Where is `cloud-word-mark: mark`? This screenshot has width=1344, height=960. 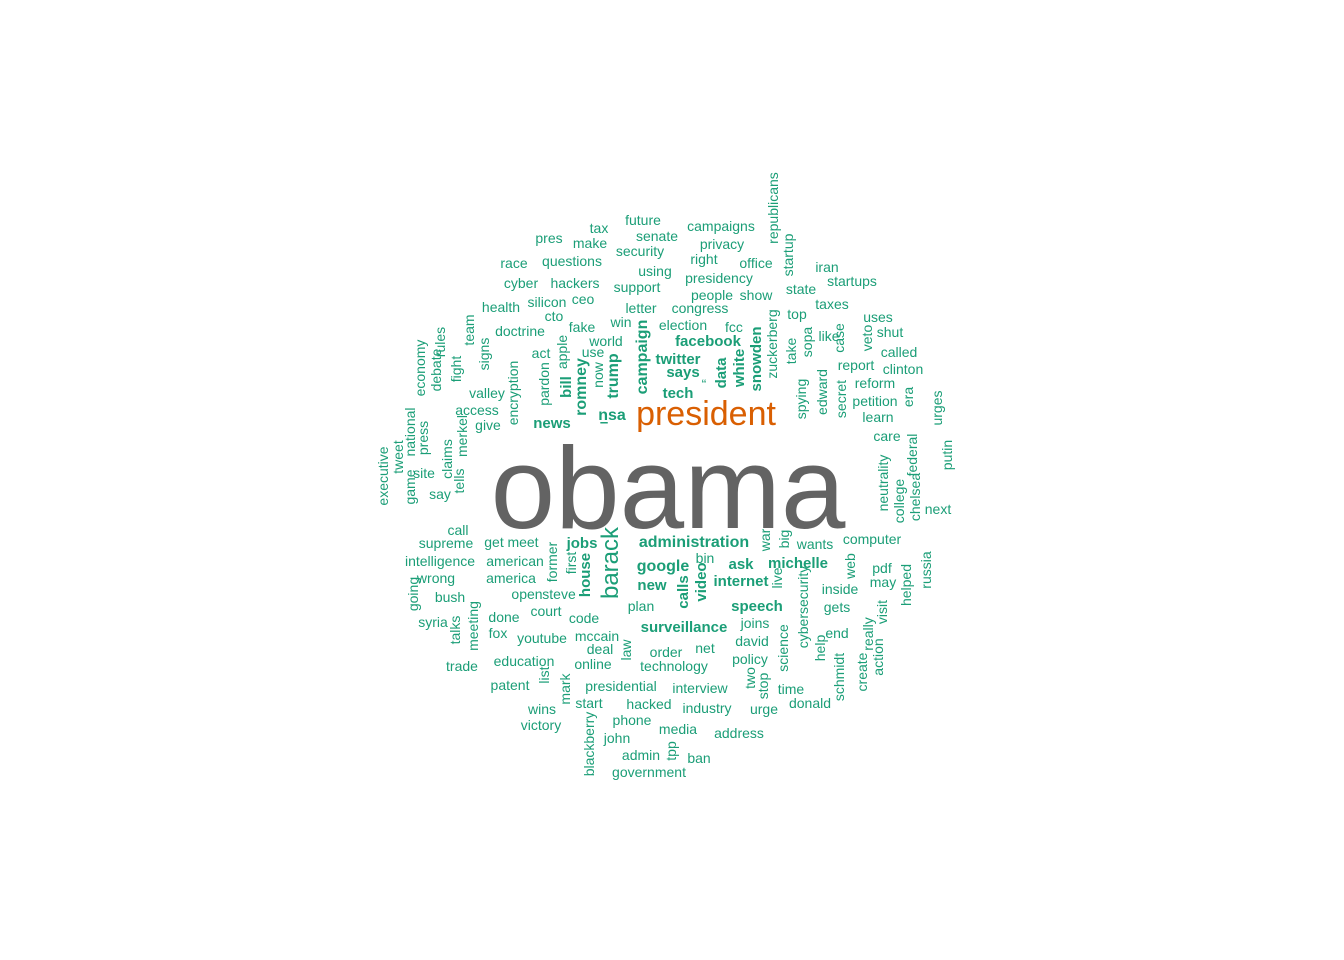 cloud-word-mark: mark is located at coordinates (565, 688).